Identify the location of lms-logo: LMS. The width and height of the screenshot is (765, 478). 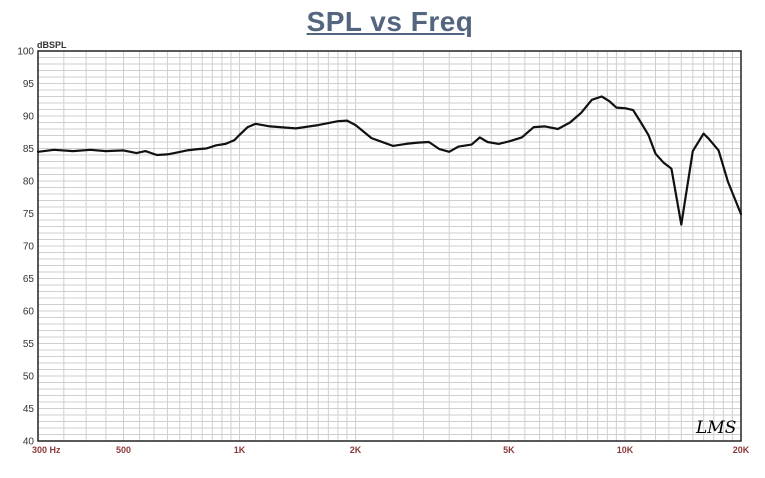
(715, 428).